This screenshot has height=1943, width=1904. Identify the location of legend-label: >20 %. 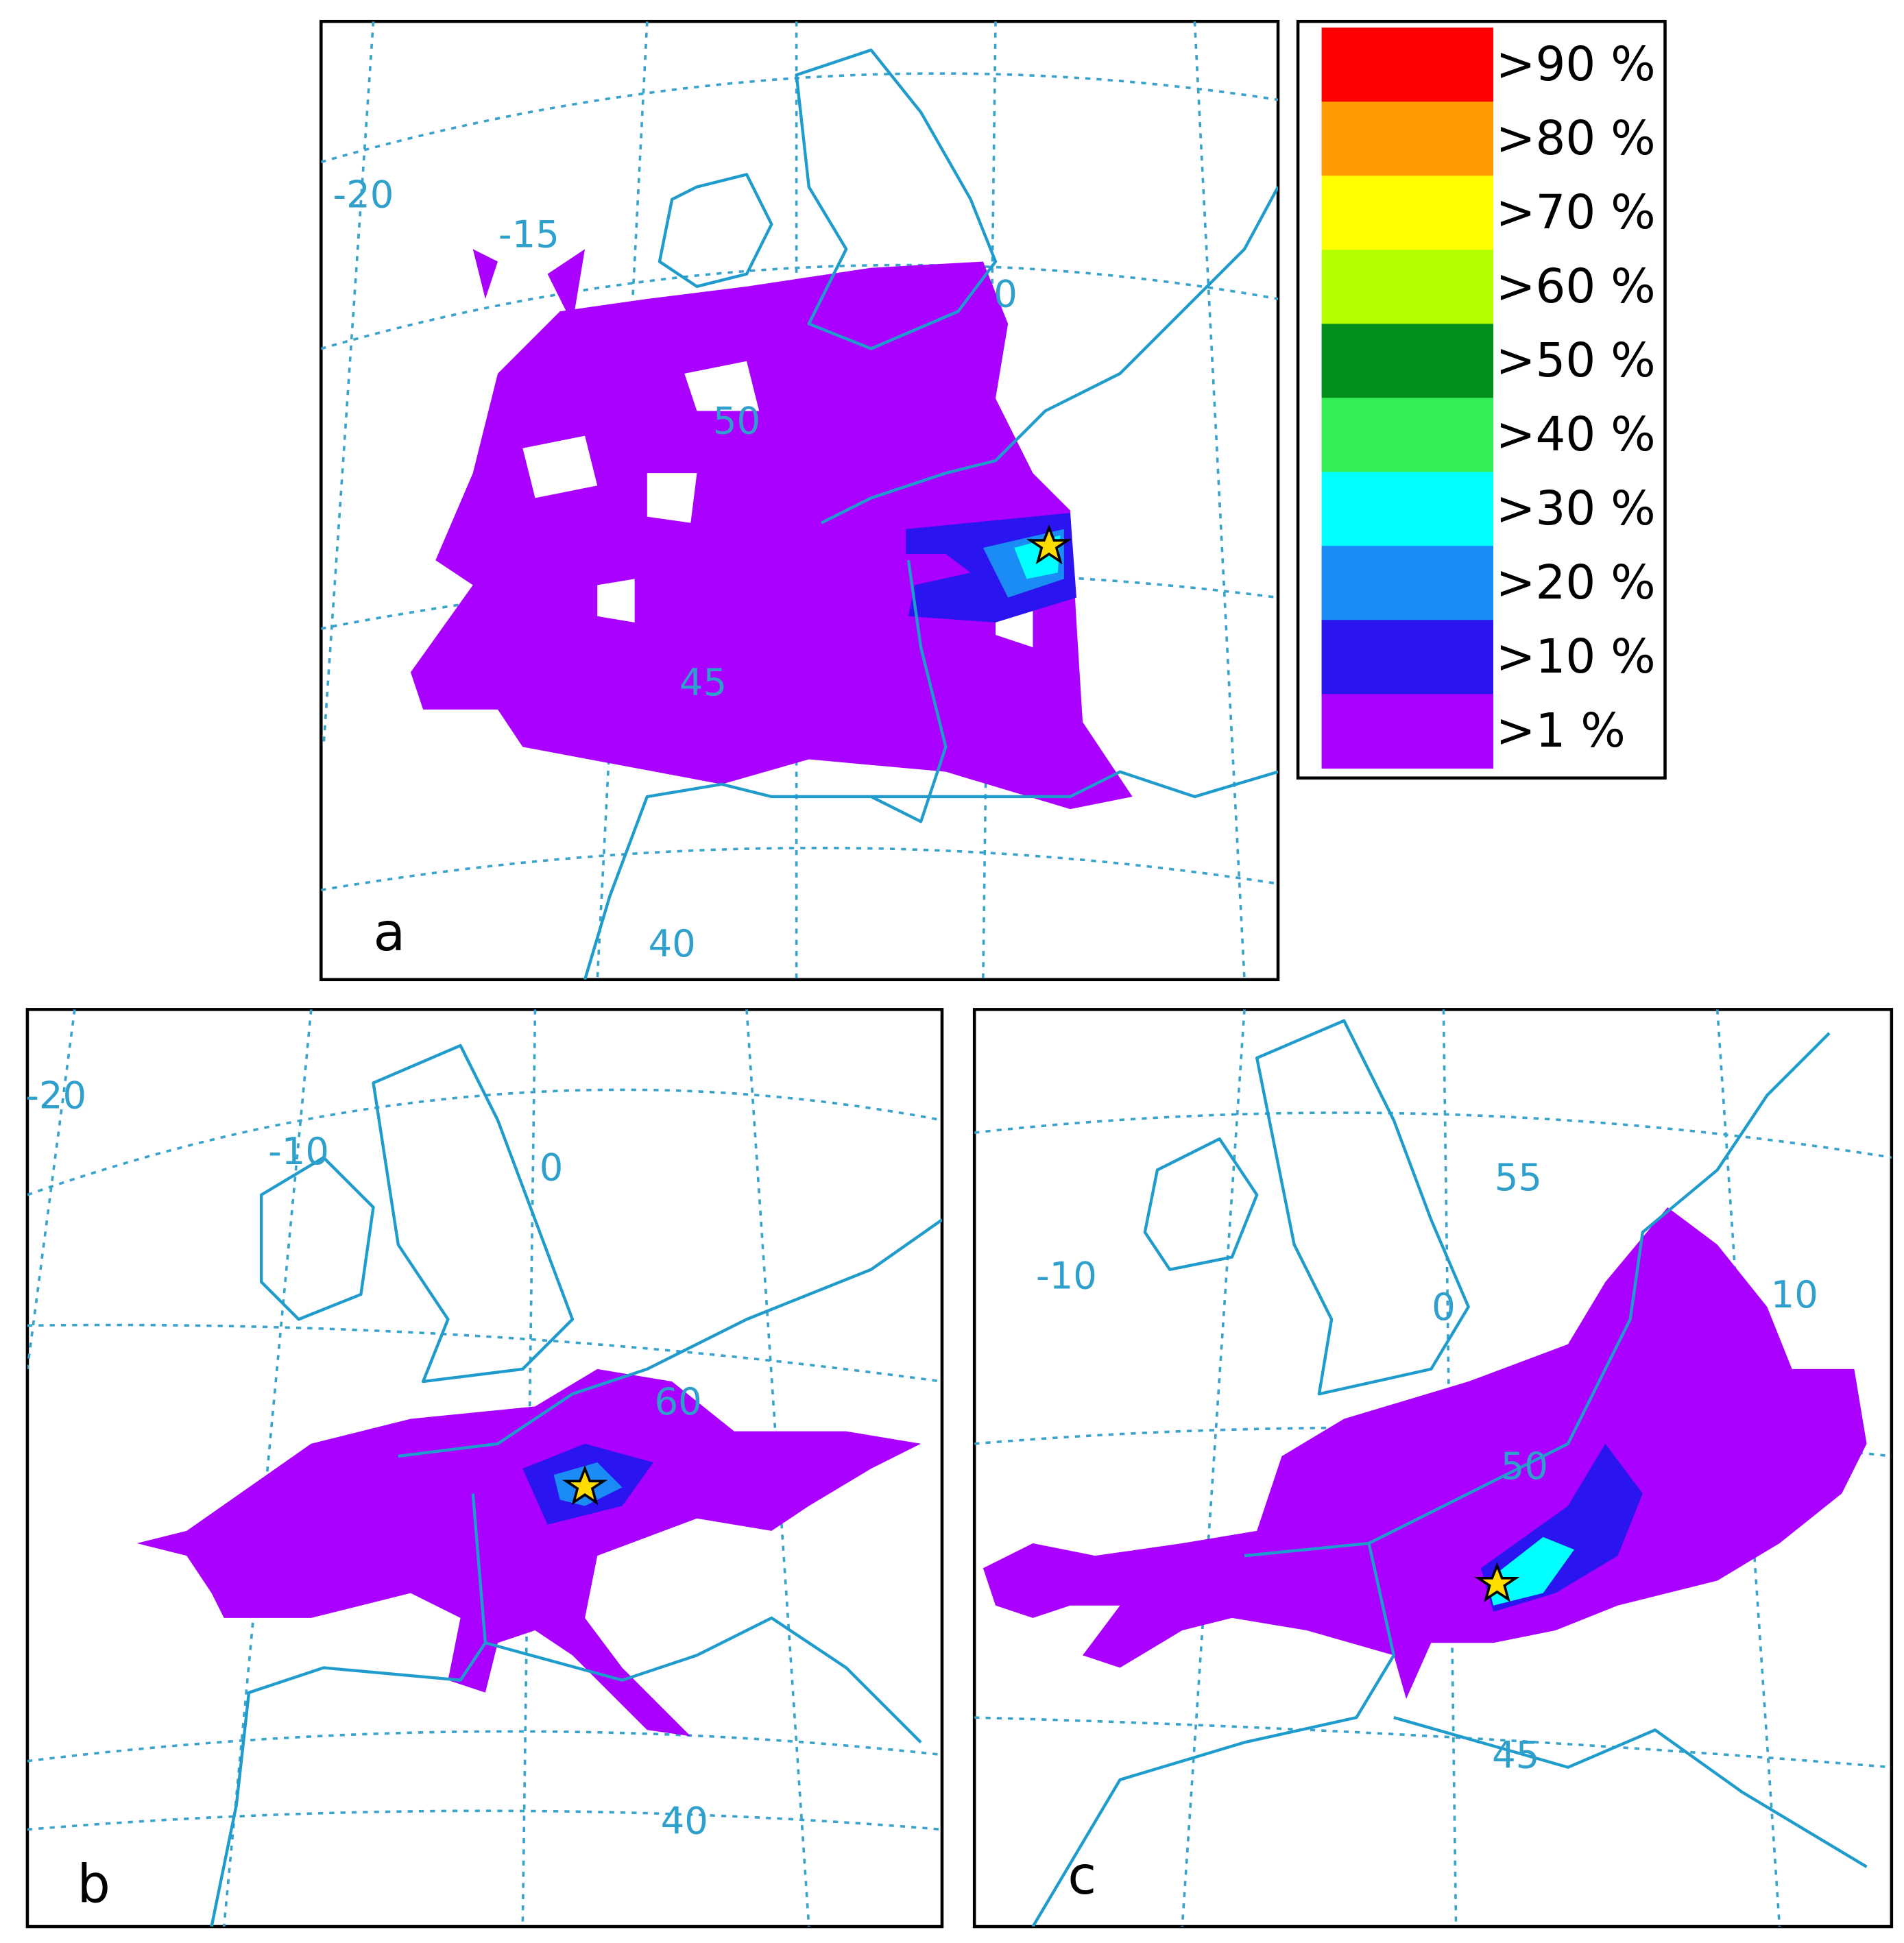
(1576, 582).